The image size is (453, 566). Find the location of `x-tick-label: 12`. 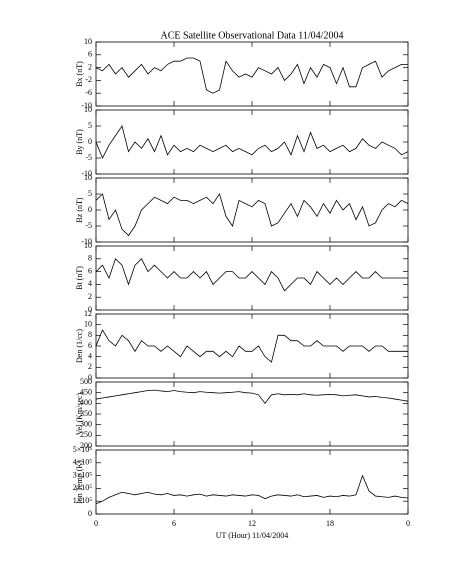

x-tick-label: 12 is located at coordinates (252, 523).